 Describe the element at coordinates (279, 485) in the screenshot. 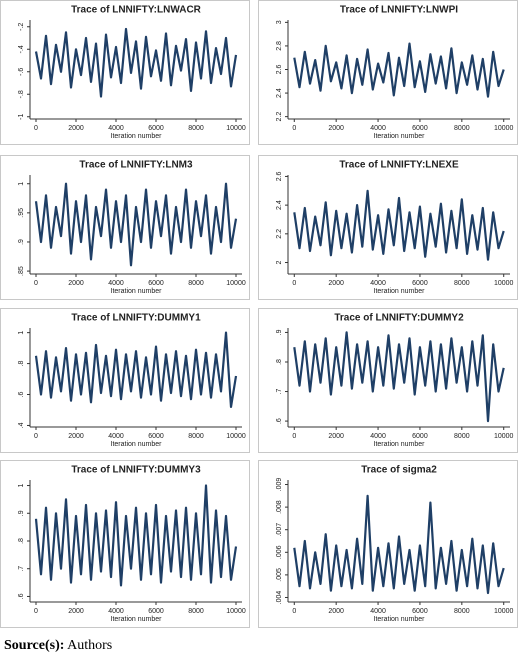

I see `y-tick-label: .009` at that location.